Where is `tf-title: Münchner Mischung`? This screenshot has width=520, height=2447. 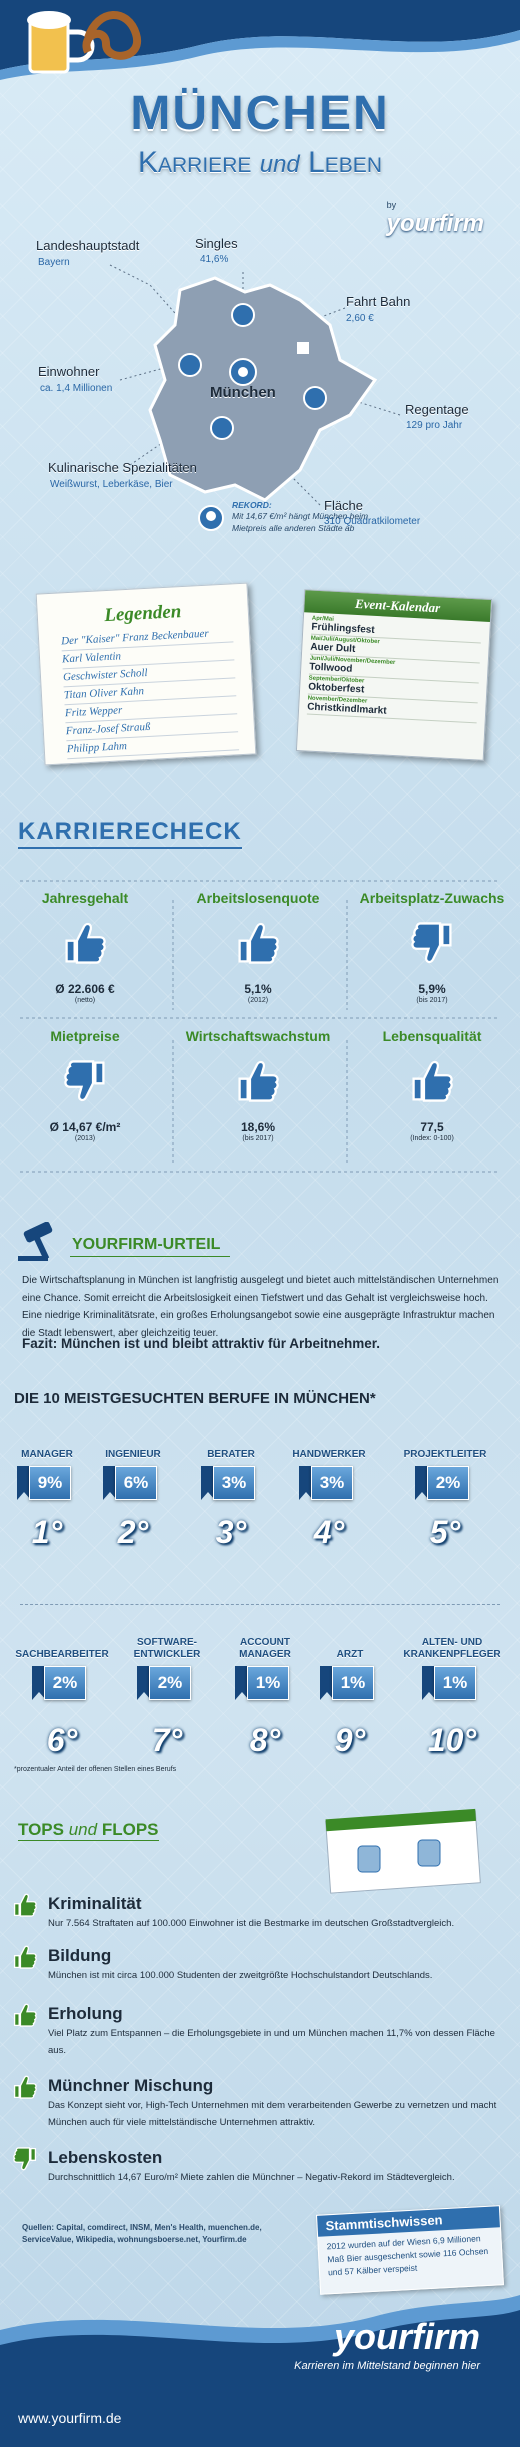
tf-title: Münchner Mischung is located at coordinates (131, 2085).